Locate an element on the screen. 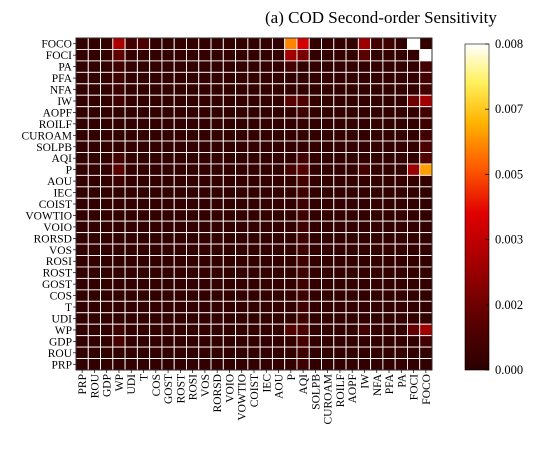 This screenshot has height=450, width=550. column-tick-label: PRP is located at coordinates (83, 384).